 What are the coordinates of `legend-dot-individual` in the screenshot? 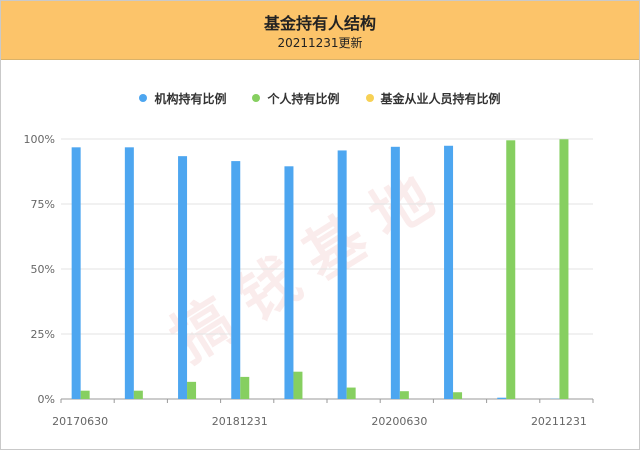 It's located at (256, 98).